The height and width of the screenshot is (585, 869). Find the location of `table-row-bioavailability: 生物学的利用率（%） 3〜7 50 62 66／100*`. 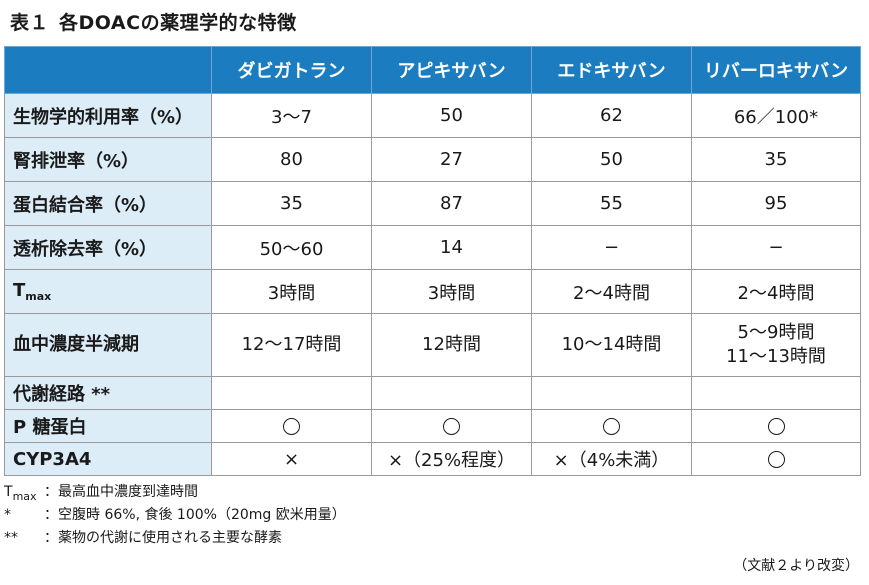

table-row-bioavailability: 生物学的利用率（%） 3〜7 50 62 66／100* is located at coordinates (432, 115).